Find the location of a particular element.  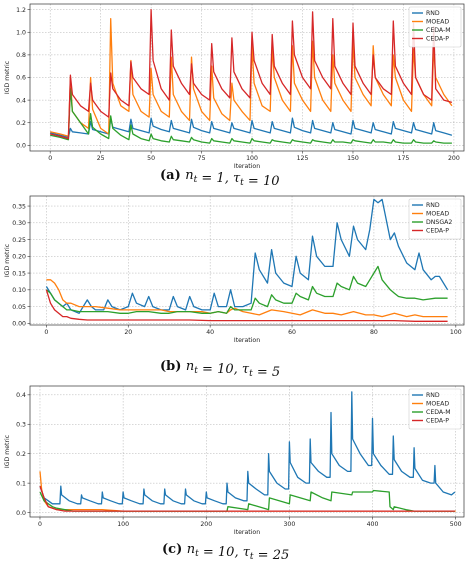

subfigure-caption: (a) nt = 1, τt = 10 is located at coordinates (219, 178).